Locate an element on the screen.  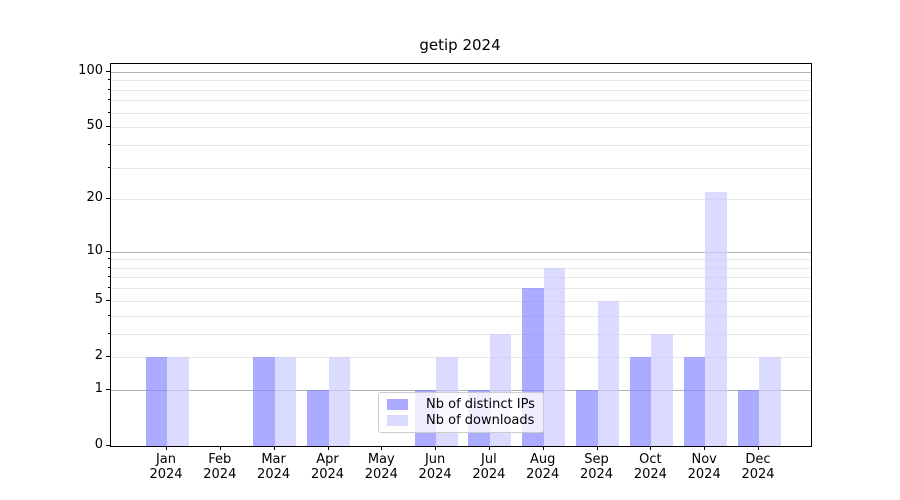
legend: Nb of distinct IPs Nb of downloads is located at coordinates (461, 412).